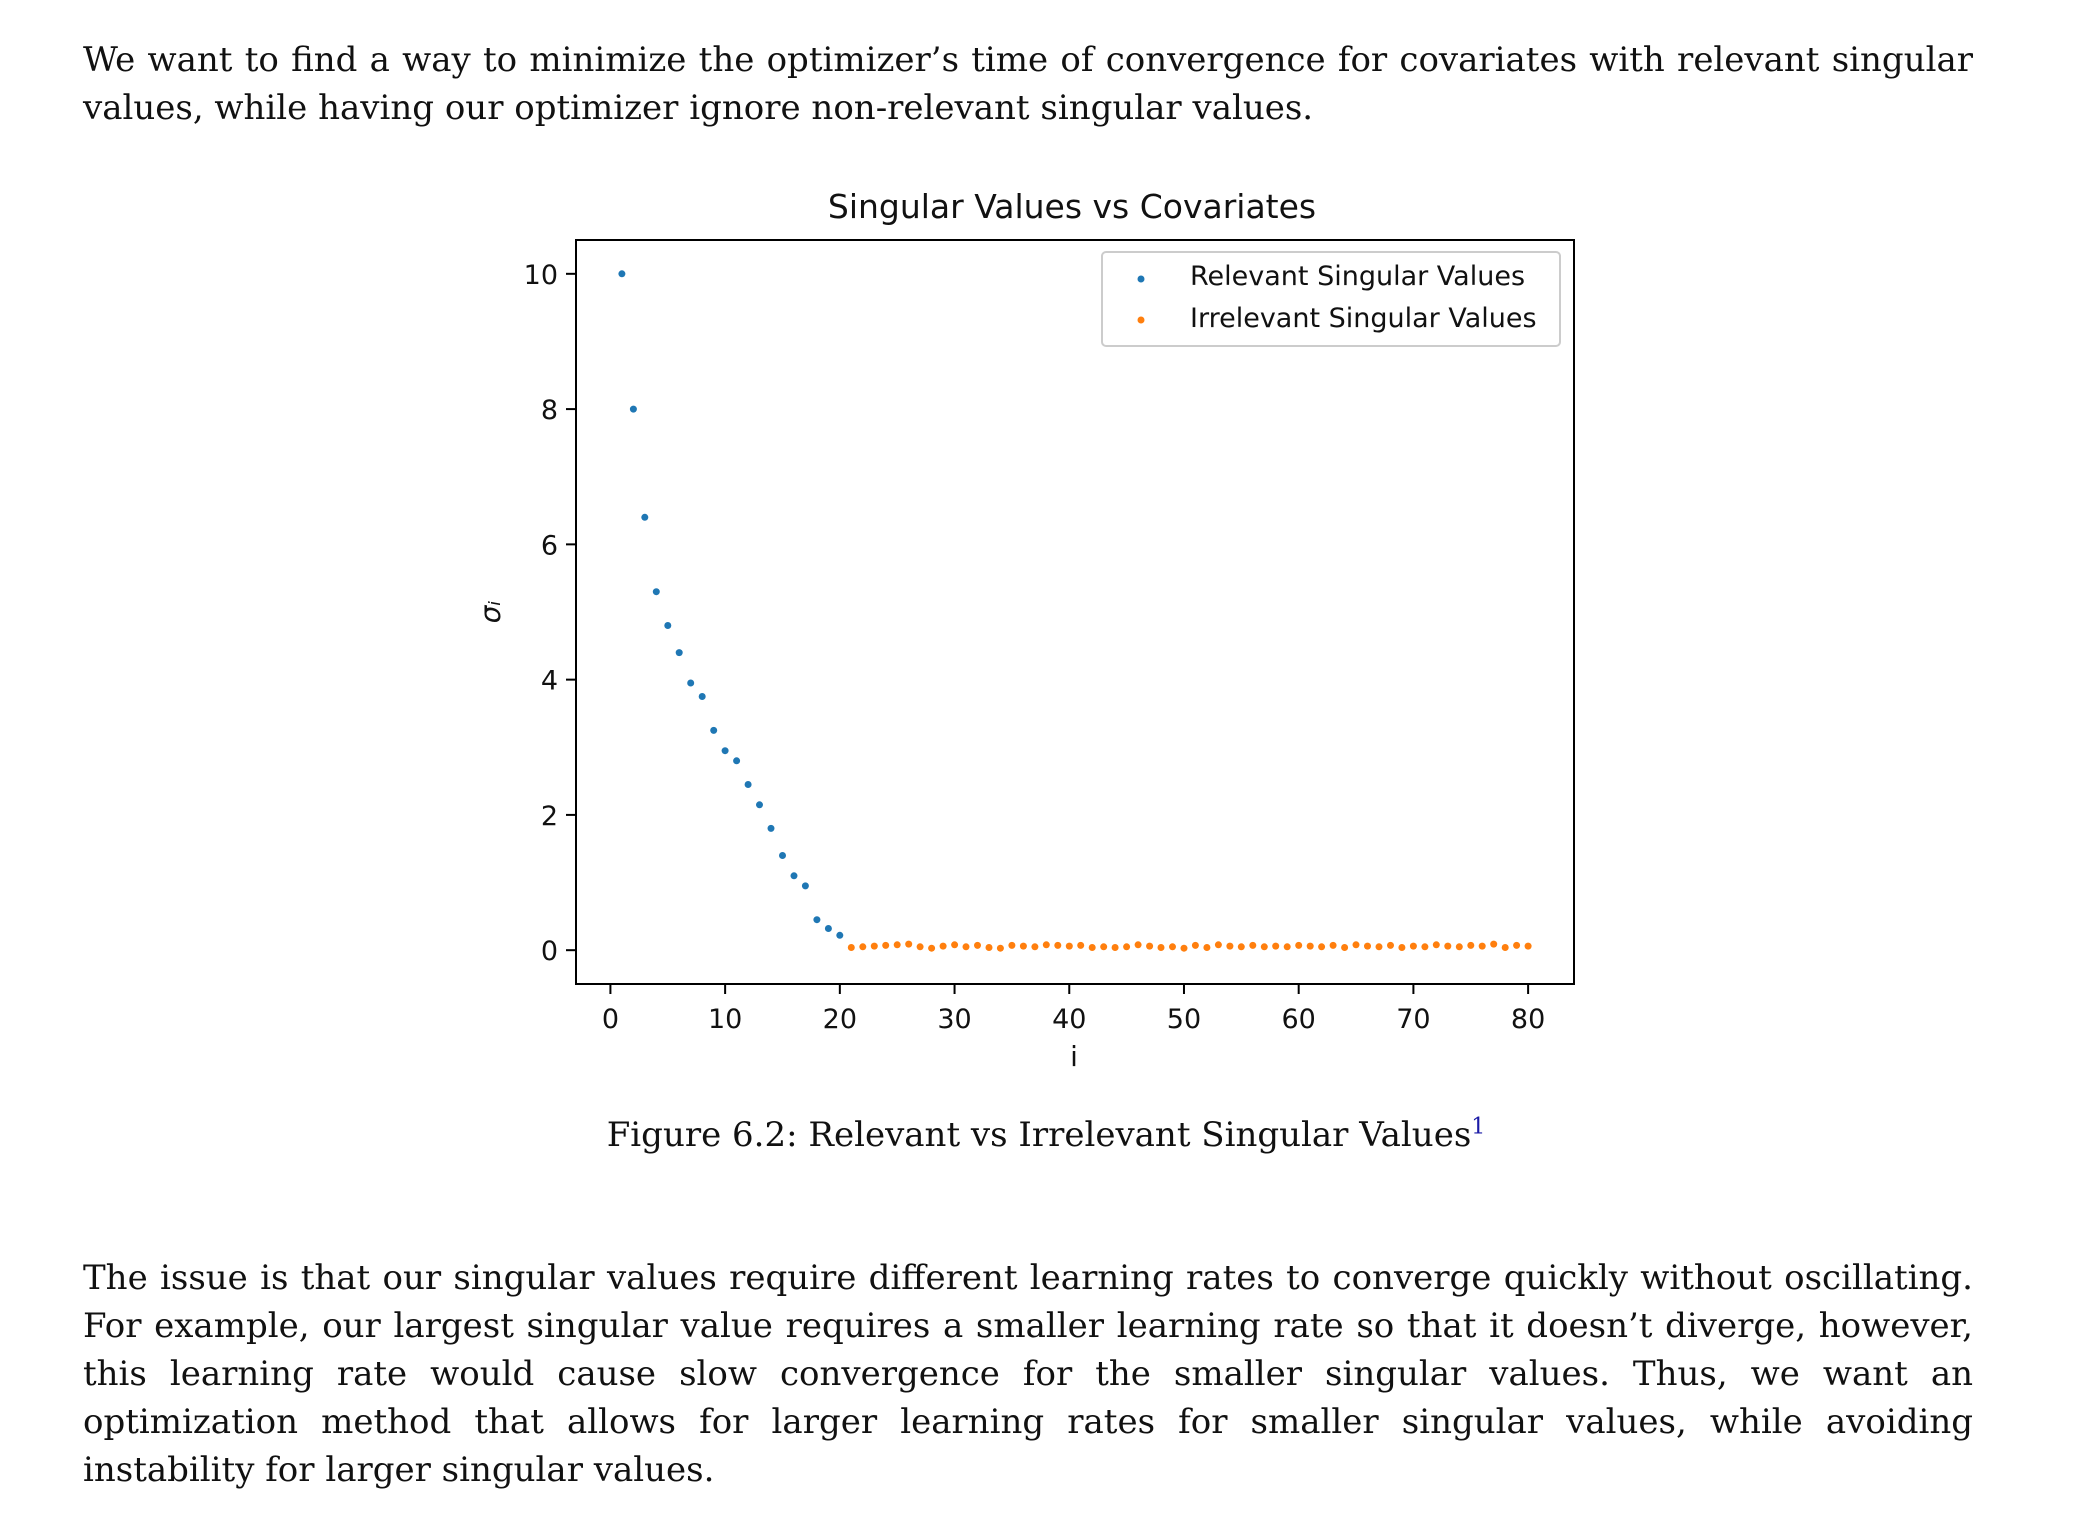 This screenshot has height=1529, width=2092. I want to click on y-axis-ticks: 0 2 4 6 8 10, so click(550, 613).